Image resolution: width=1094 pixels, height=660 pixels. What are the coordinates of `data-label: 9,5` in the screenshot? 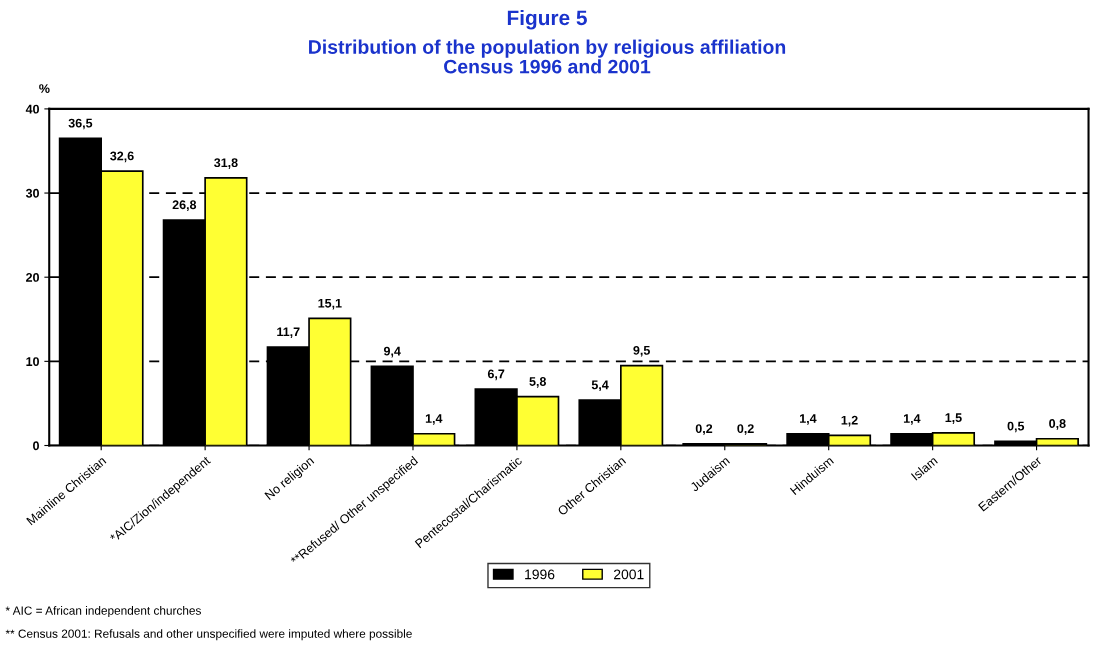 It's located at (641, 351).